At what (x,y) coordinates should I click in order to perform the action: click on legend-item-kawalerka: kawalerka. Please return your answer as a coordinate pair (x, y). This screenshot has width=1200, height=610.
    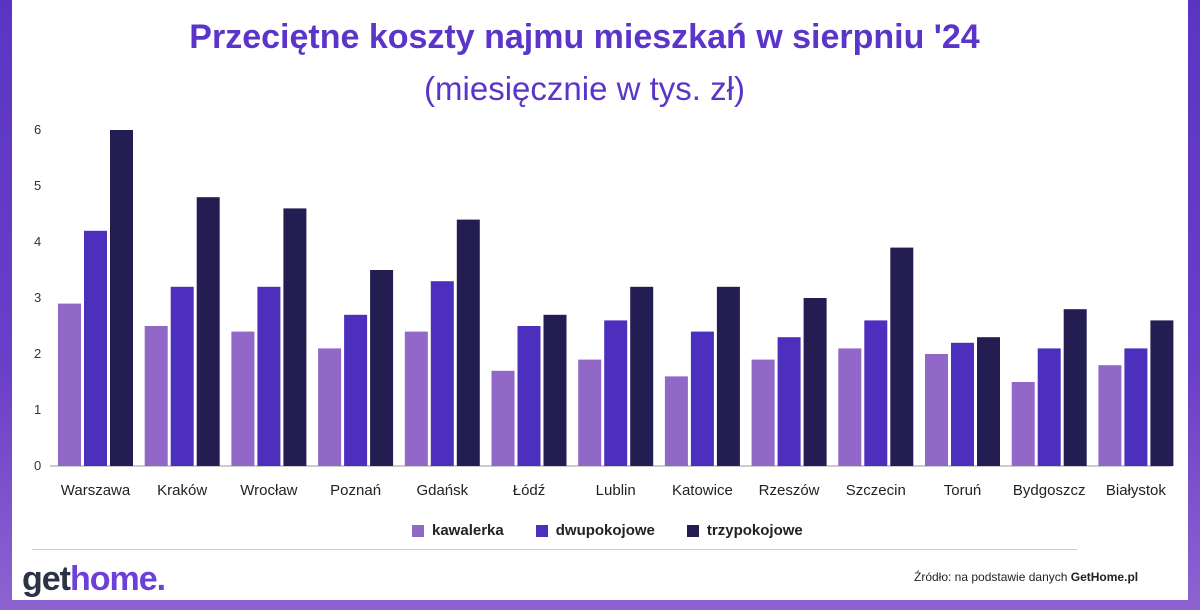
    Looking at the image, I should click on (458, 530).